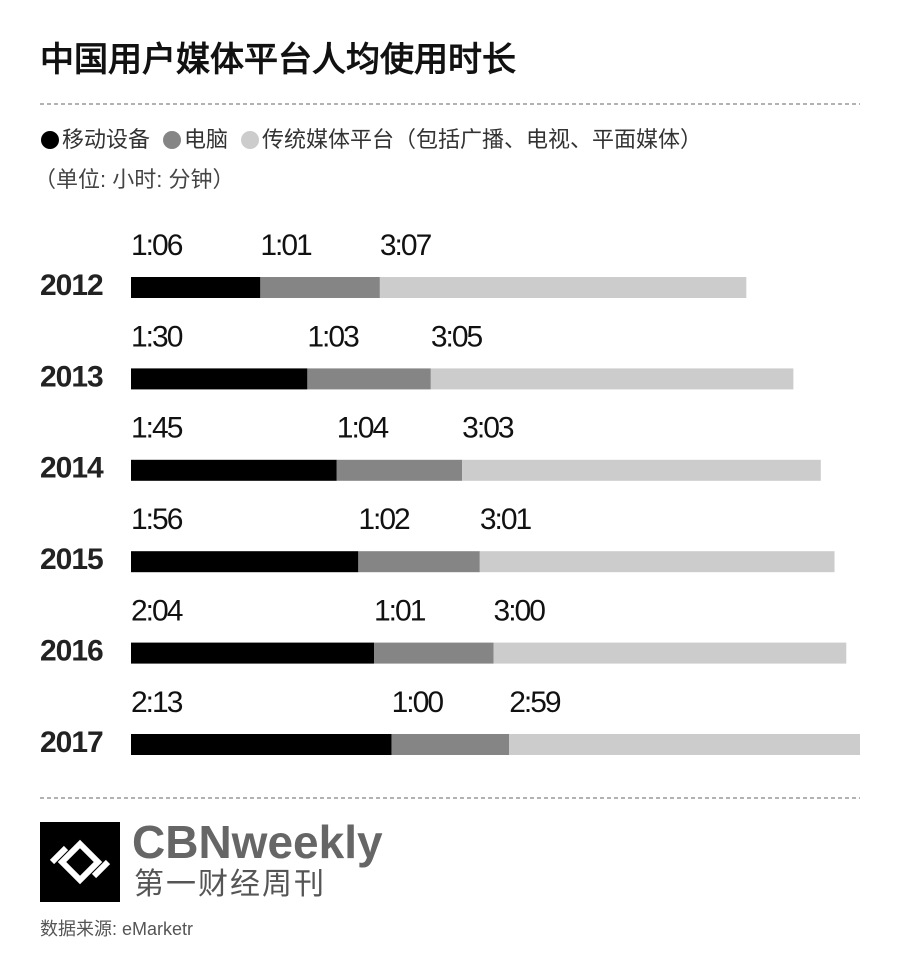 Image resolution: width=900 pixels, height=964 pixels. I want to click on value-label: 1:02, so click(384, 519).